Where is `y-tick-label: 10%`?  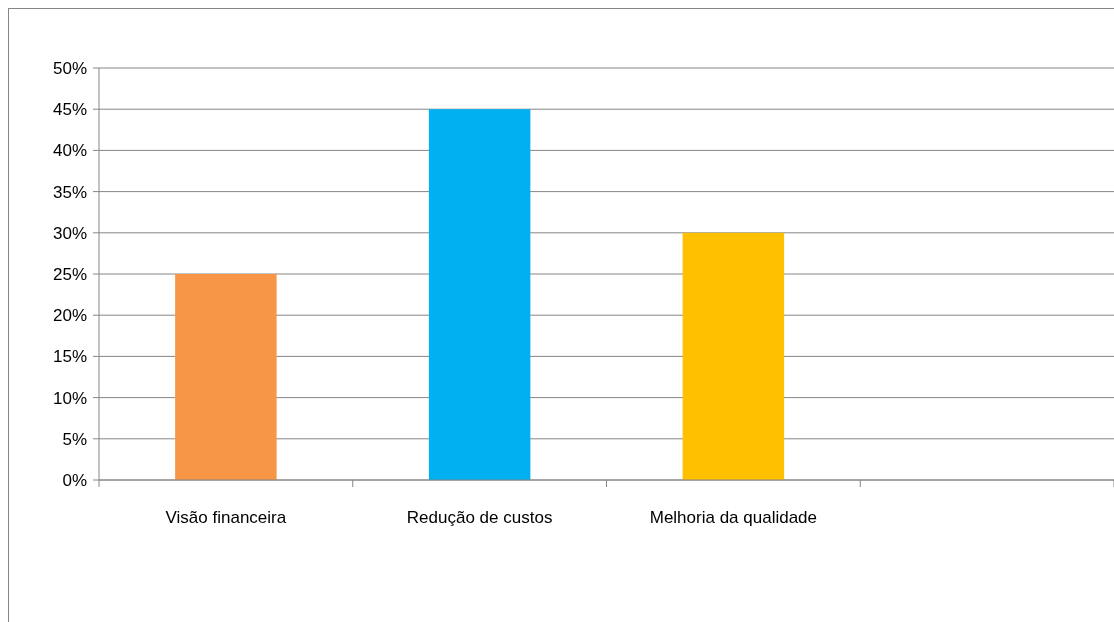 y-tick-label: 10% is located at coordinates (69, 398).